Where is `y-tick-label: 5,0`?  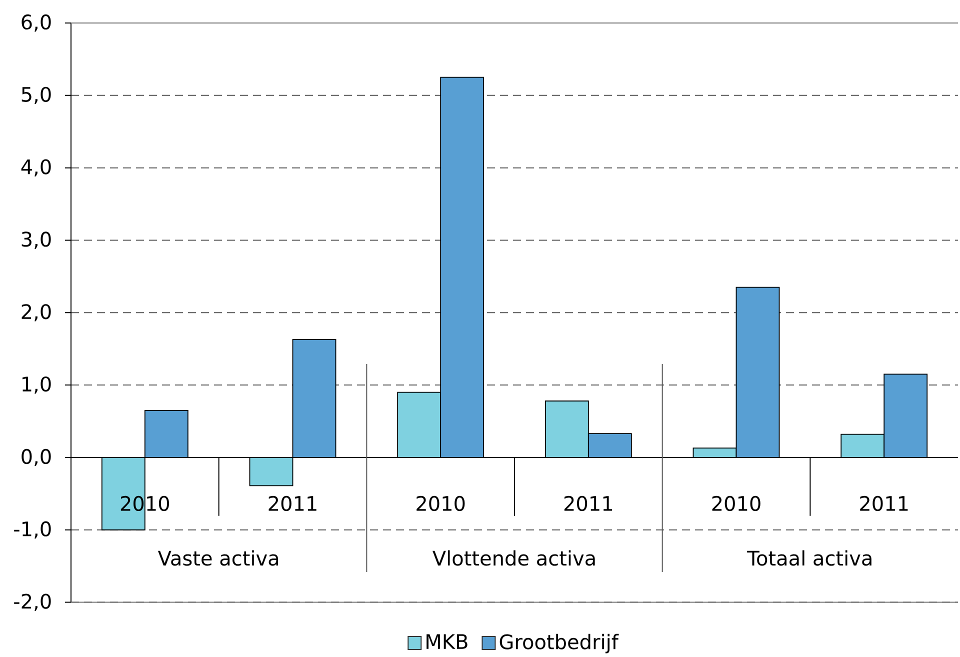
y-tick-label: 5,0 is located at coordinates (36, 95).